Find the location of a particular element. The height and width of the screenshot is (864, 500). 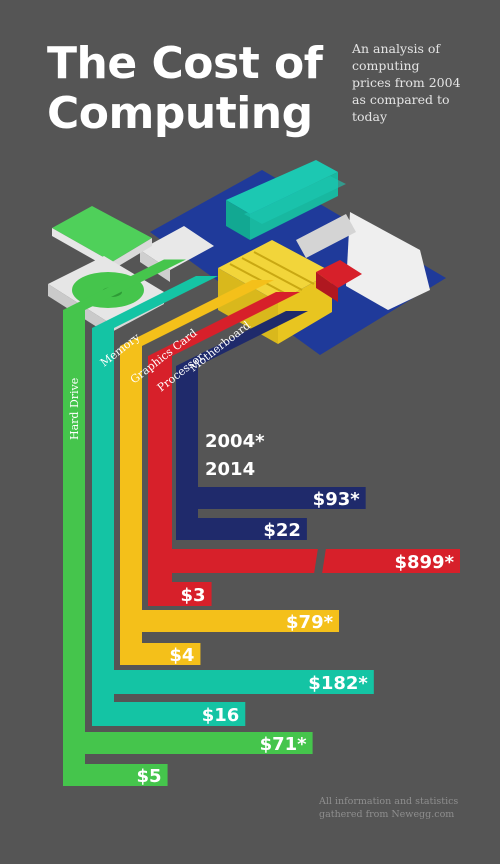

stem-memory is located at coordinates (103, 527).